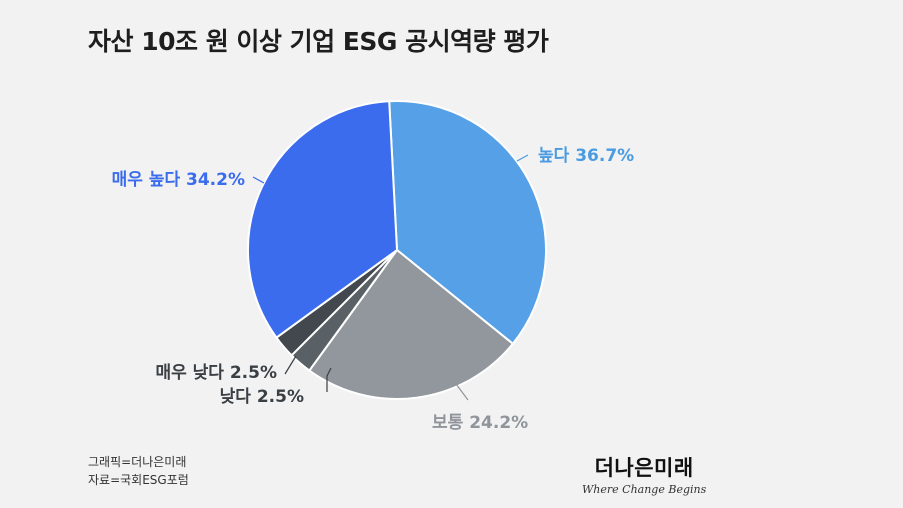 Image resolution: width=903 pixels, height=508 pixels. Describe the element at coordinates (480, 423) in the screenshot. I see `slice-label: 보통 24.2%` at that location.